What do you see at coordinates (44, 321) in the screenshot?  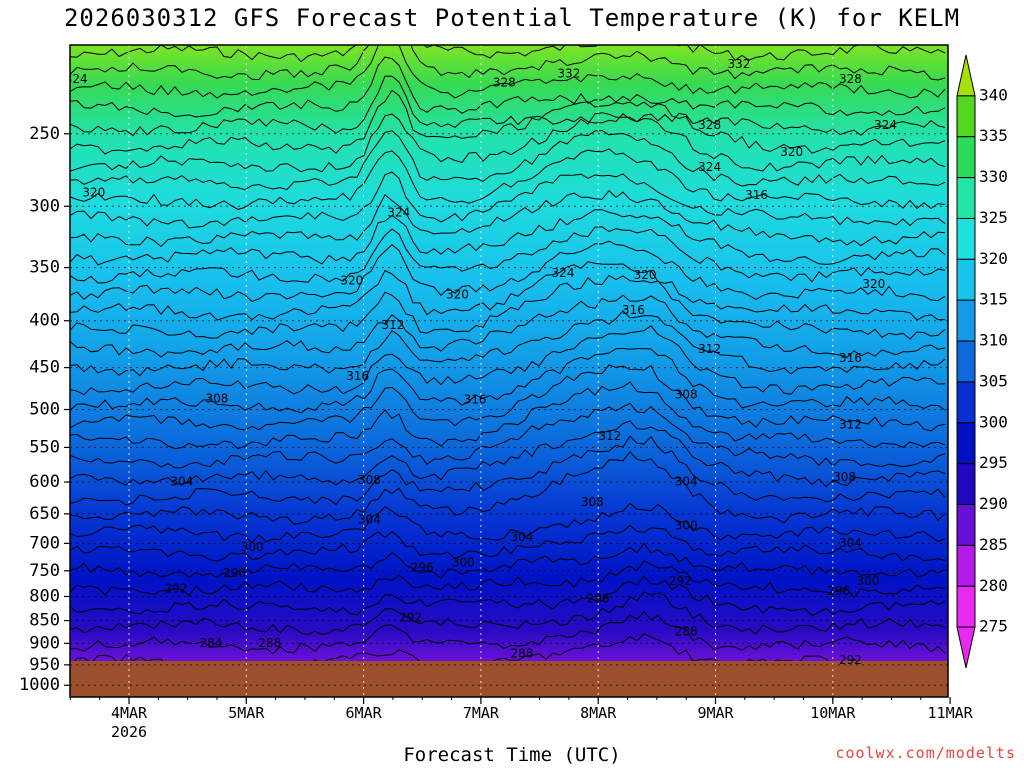 I see `y-tick-label: 400` at bounding box center [44, 321].